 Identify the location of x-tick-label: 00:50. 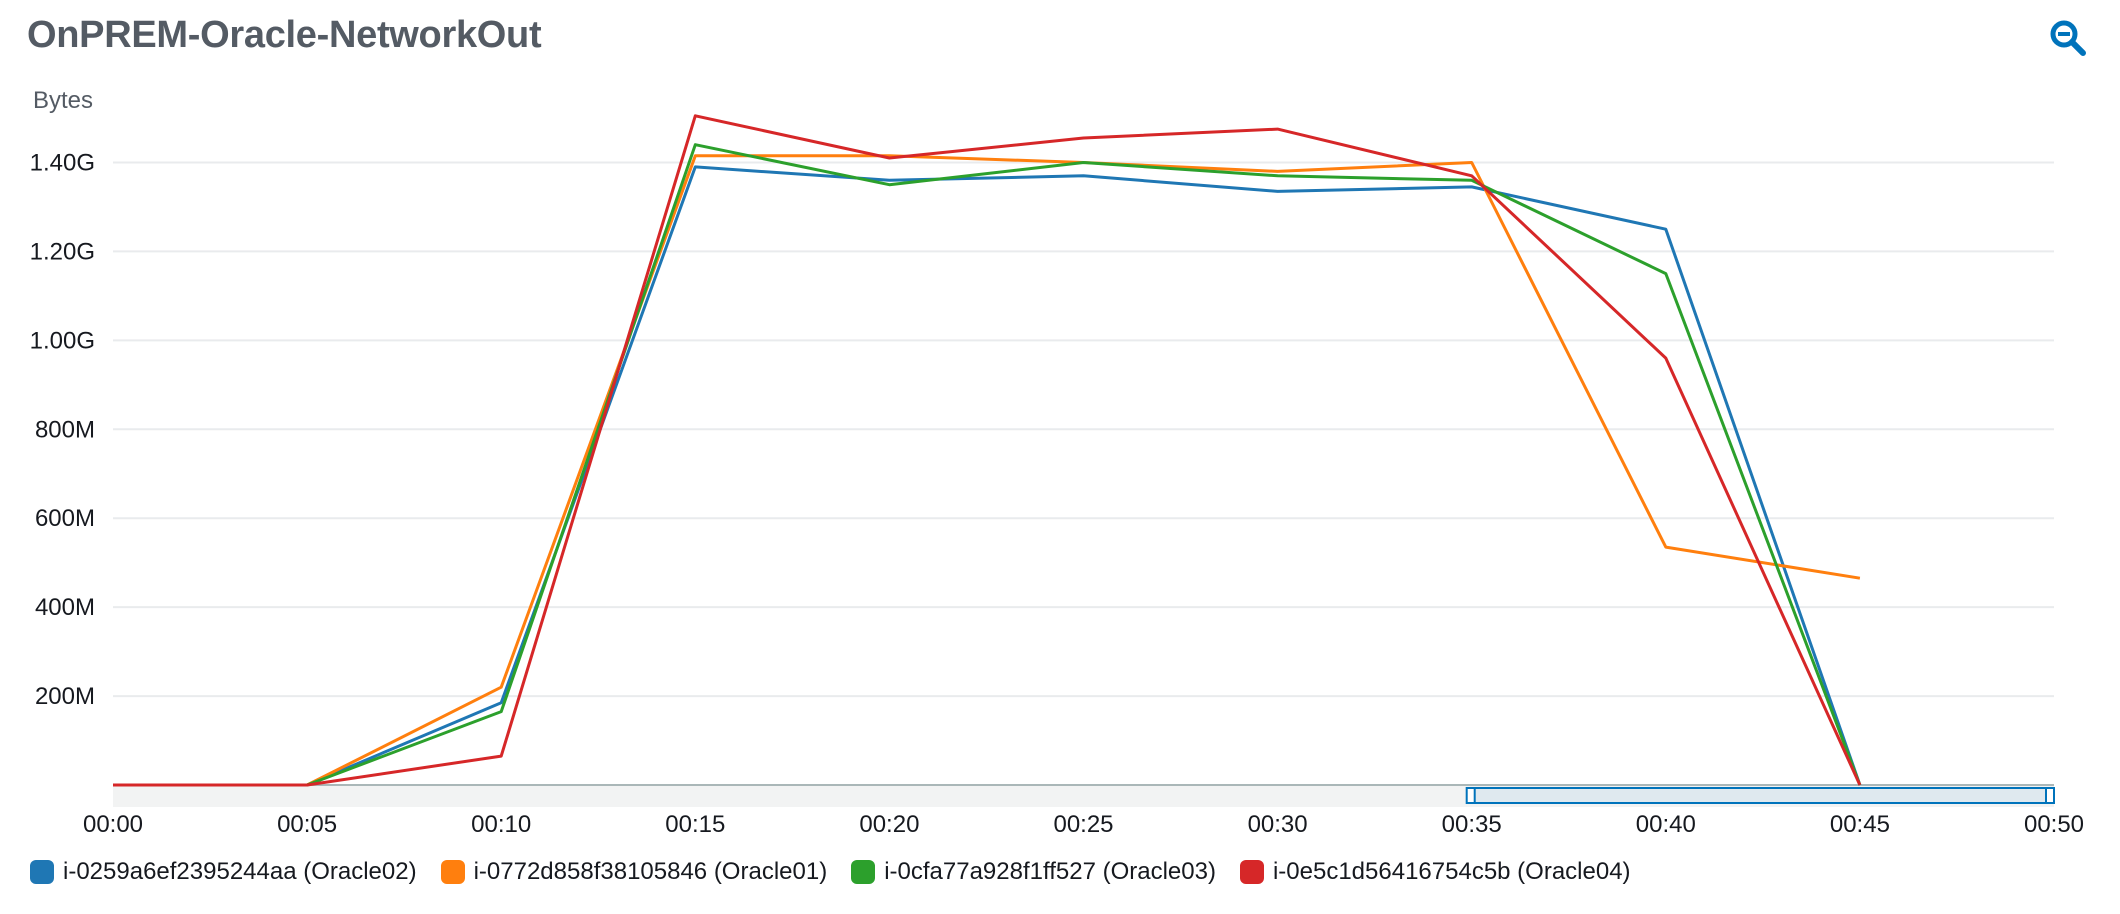
(2054, 824).